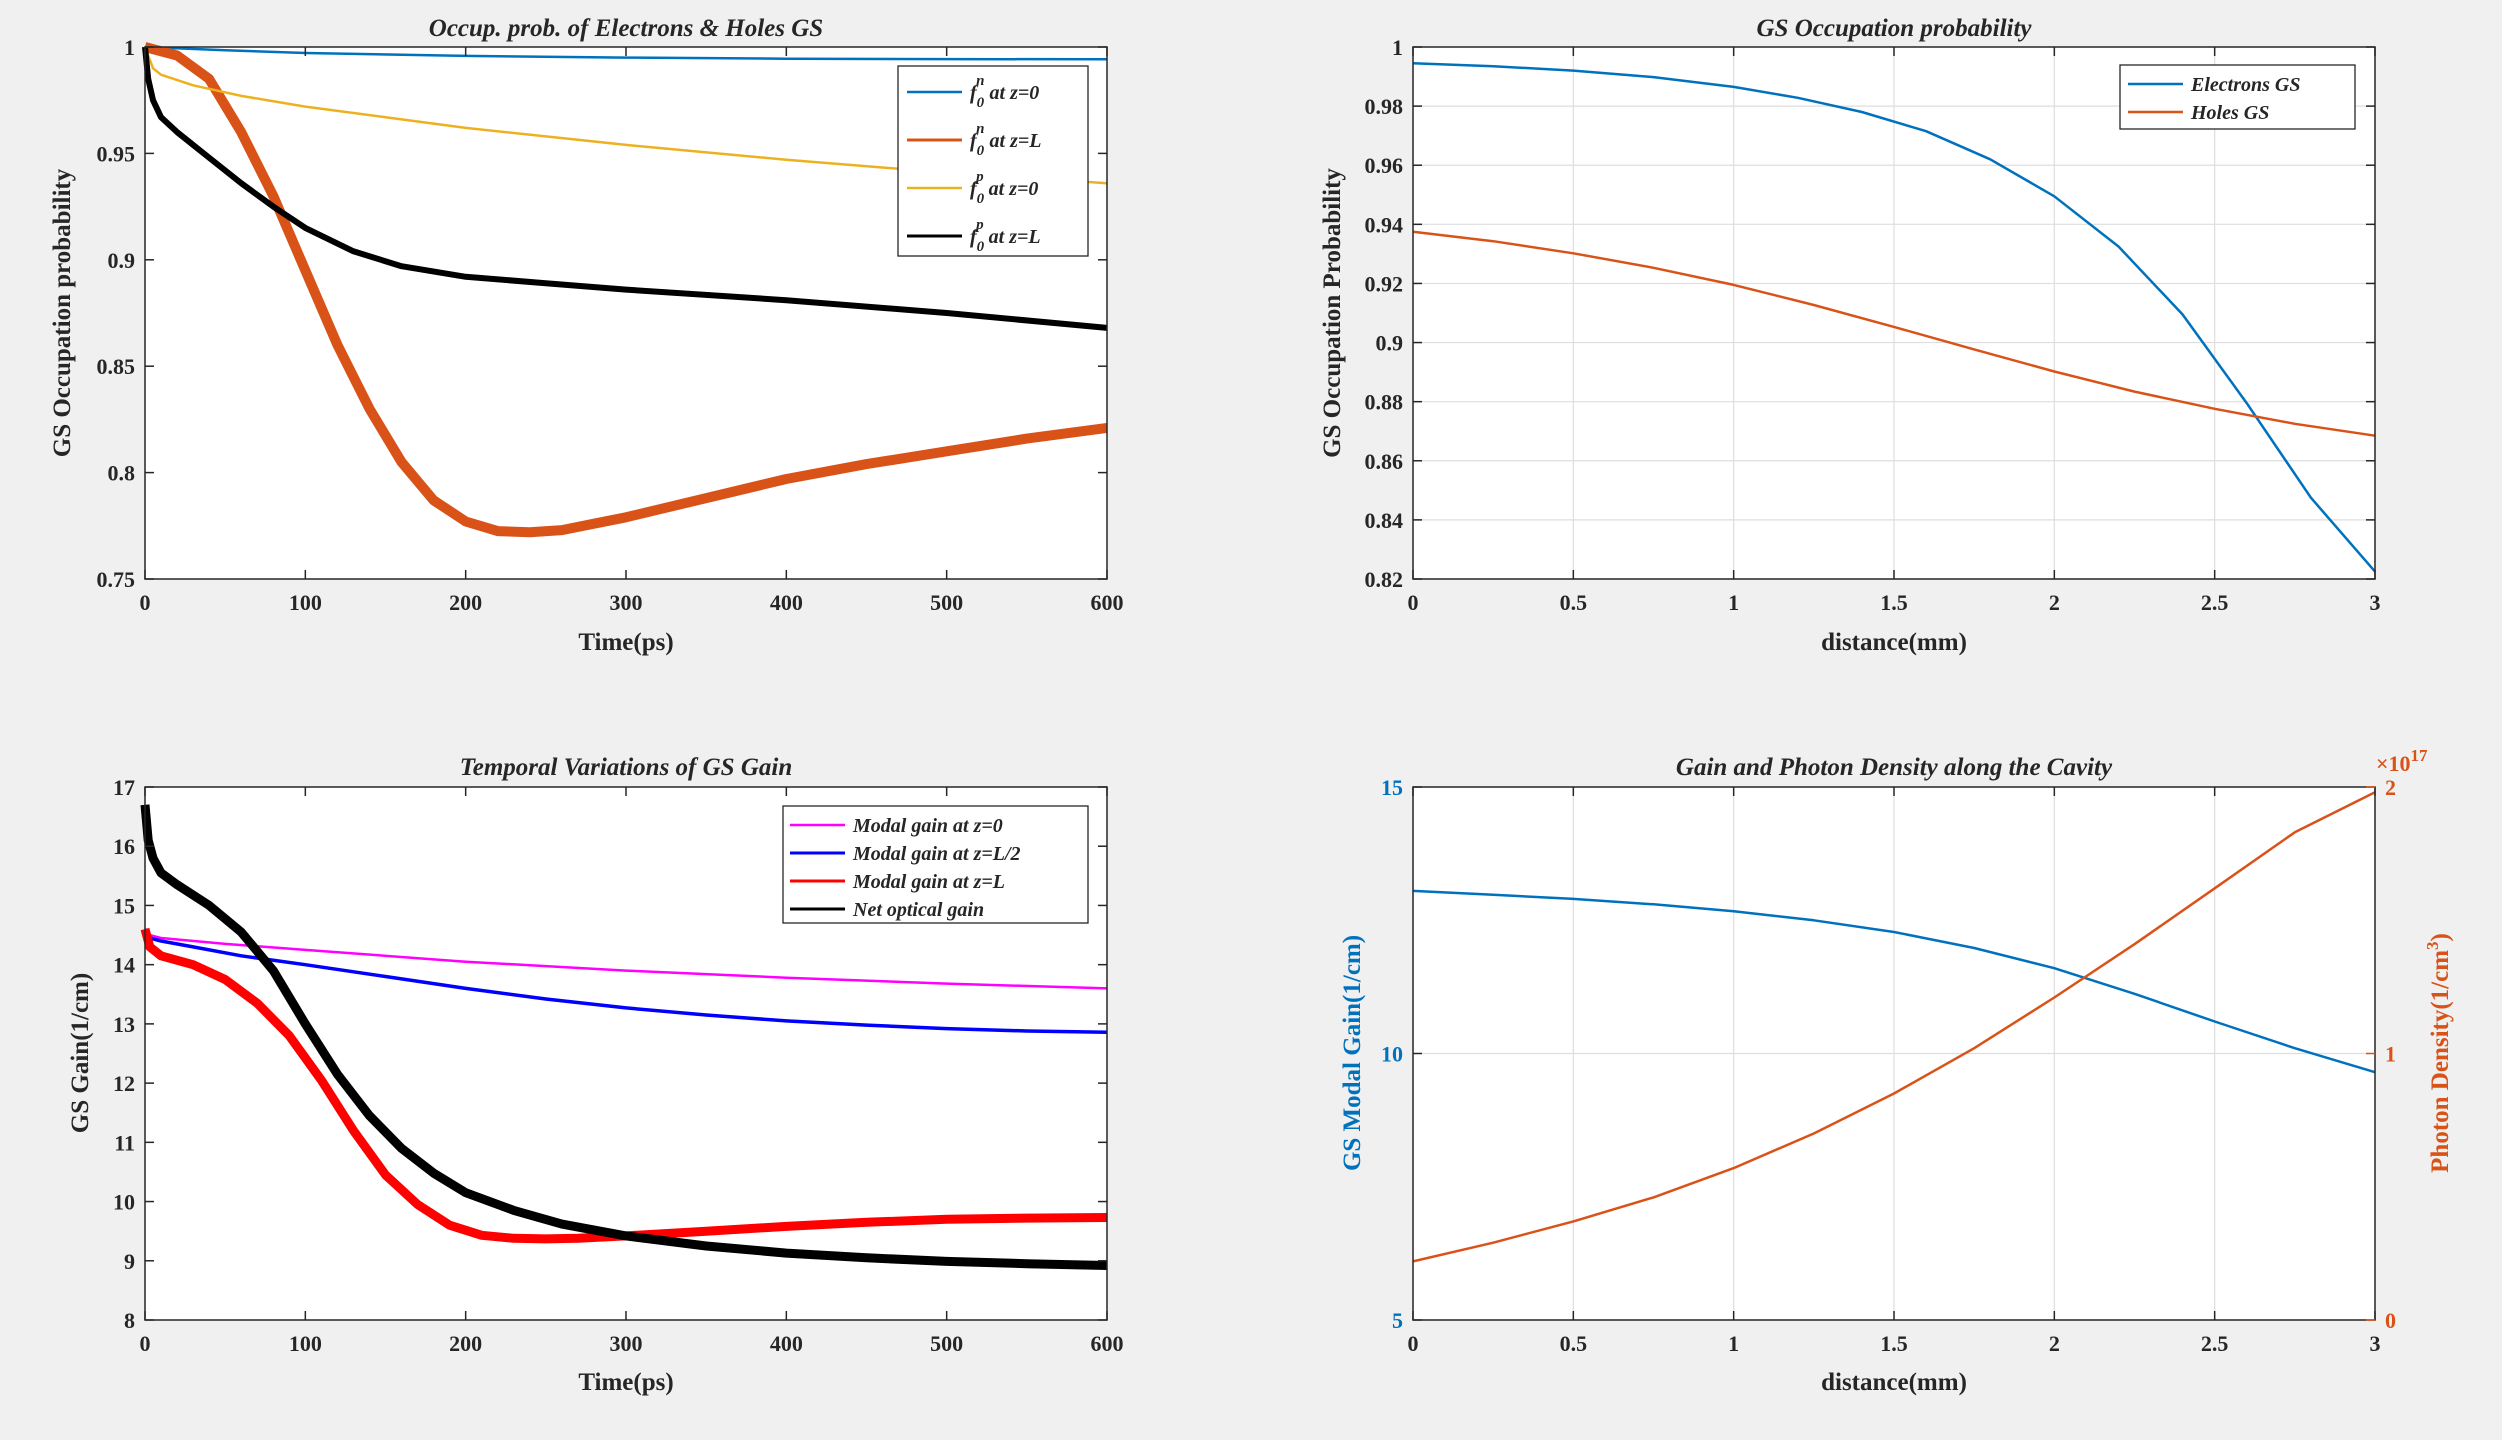 This screenshot has width=2502, height=1440. I want to click on x-tick-label: 2.5, so click(2215, 602).